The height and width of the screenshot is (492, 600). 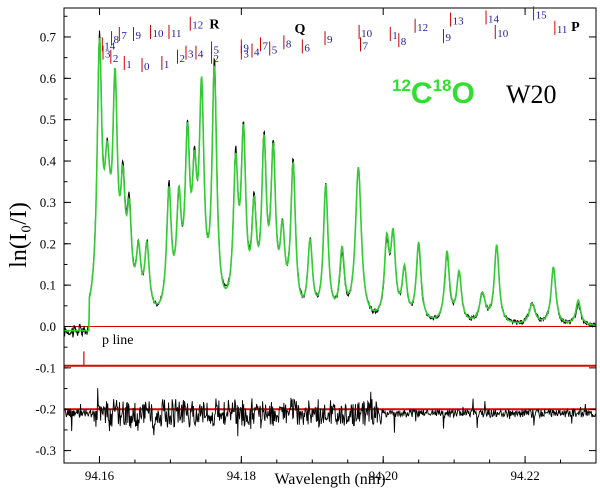 What do you see at coordinates (48, 285) in the screenshot?
I see `y-tick-label: 0.1` at bounding box center [48, 285].